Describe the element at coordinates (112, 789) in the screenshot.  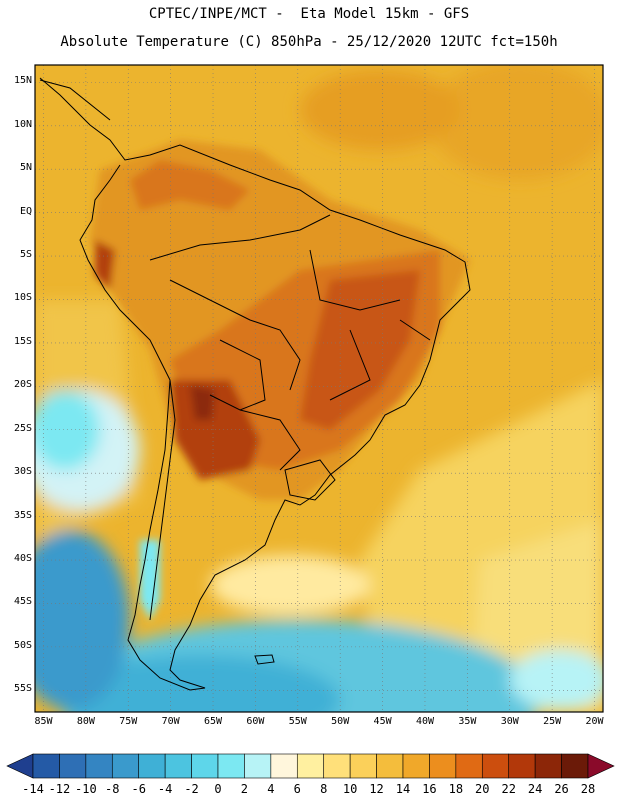
I see `colorbar-tick-label: -8` at that location.